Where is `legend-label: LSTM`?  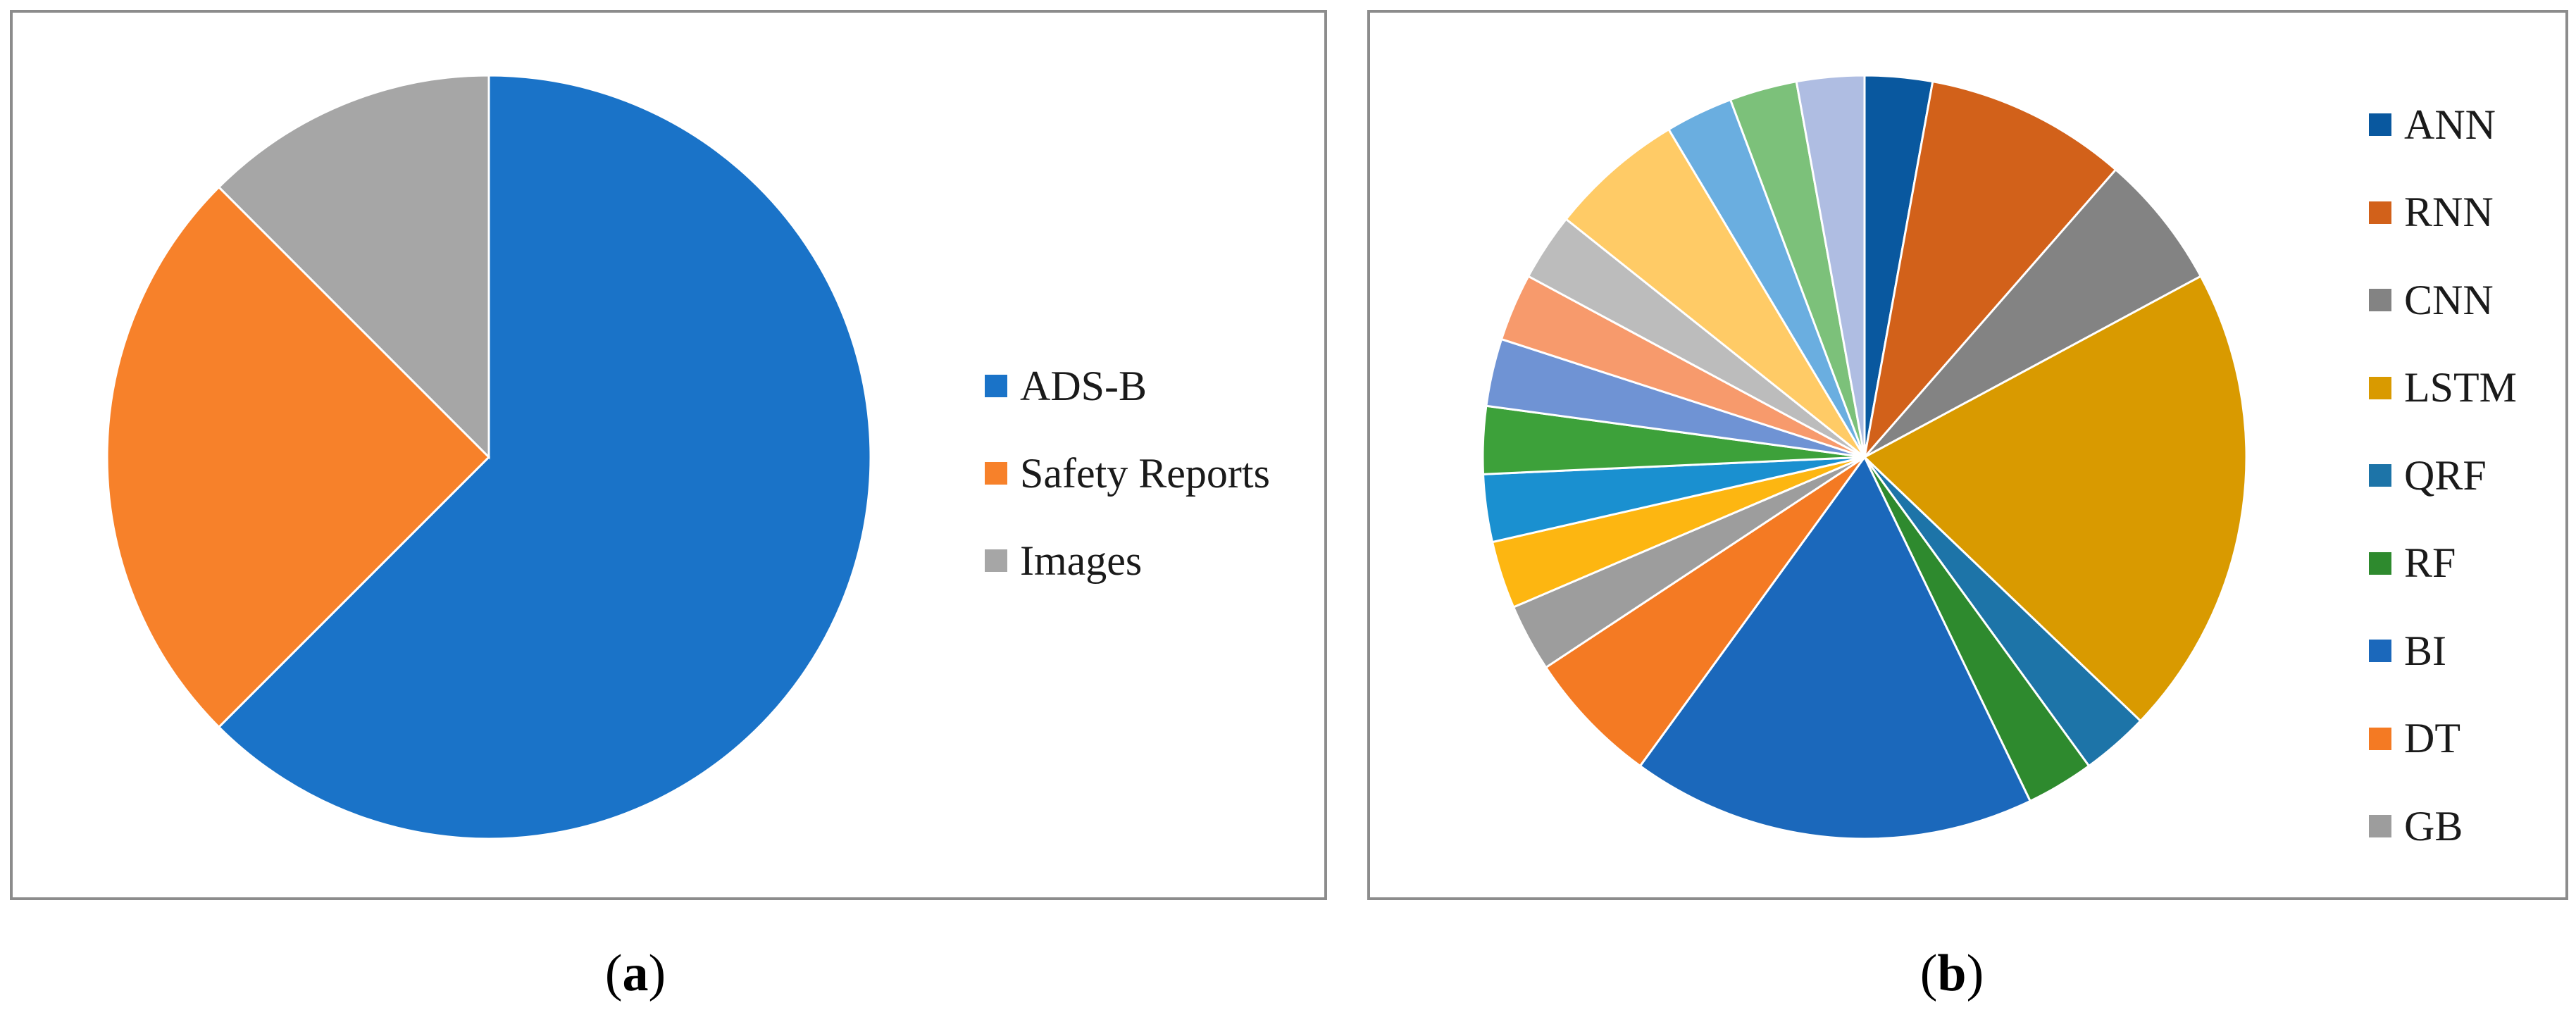 legend-label: LSTM is located at coordinates (2461, 388).